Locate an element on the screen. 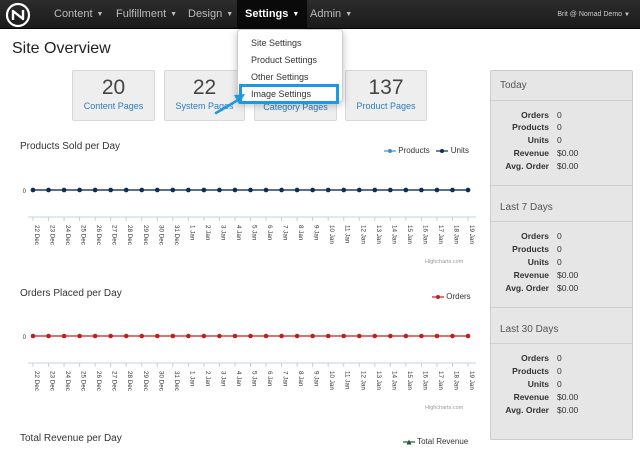 The height and width of the screenshot is (458, 640). menu-item-other-settings: Other Settings is located at coordinates (280, 77).